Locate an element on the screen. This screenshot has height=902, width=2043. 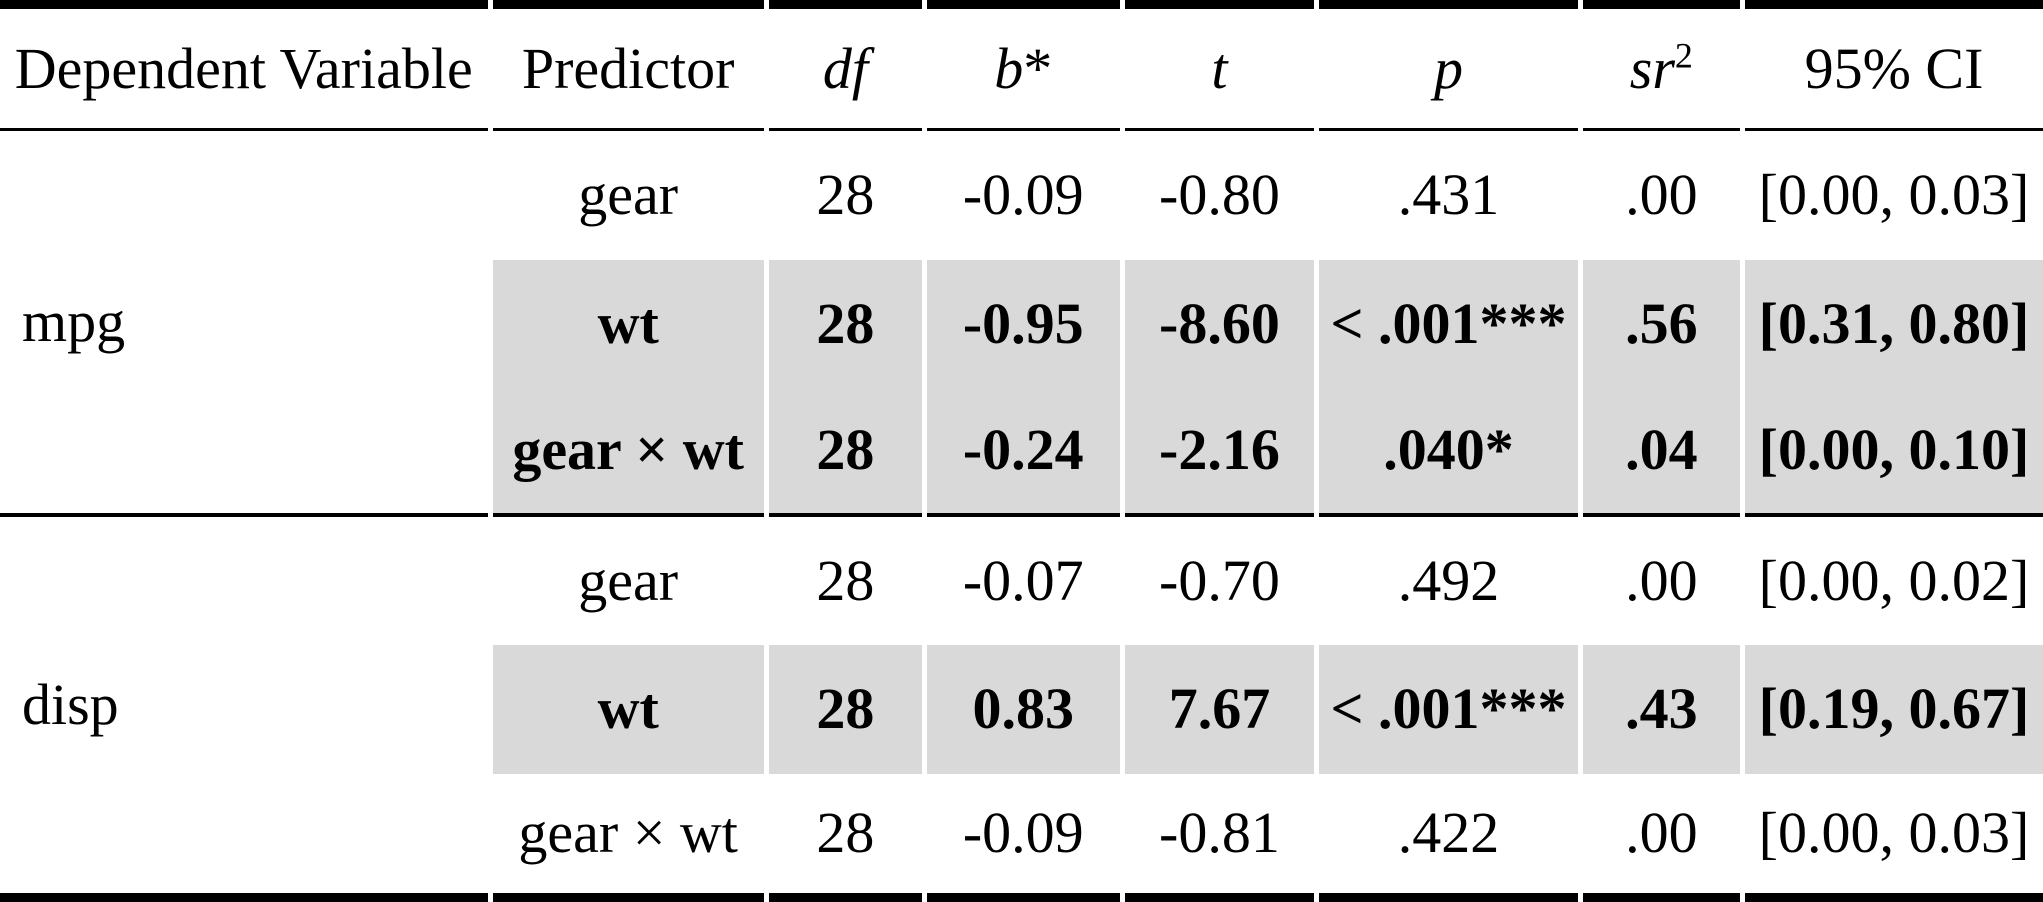
dependent-variable-cell: mpg is located at coordinates (244, 324).